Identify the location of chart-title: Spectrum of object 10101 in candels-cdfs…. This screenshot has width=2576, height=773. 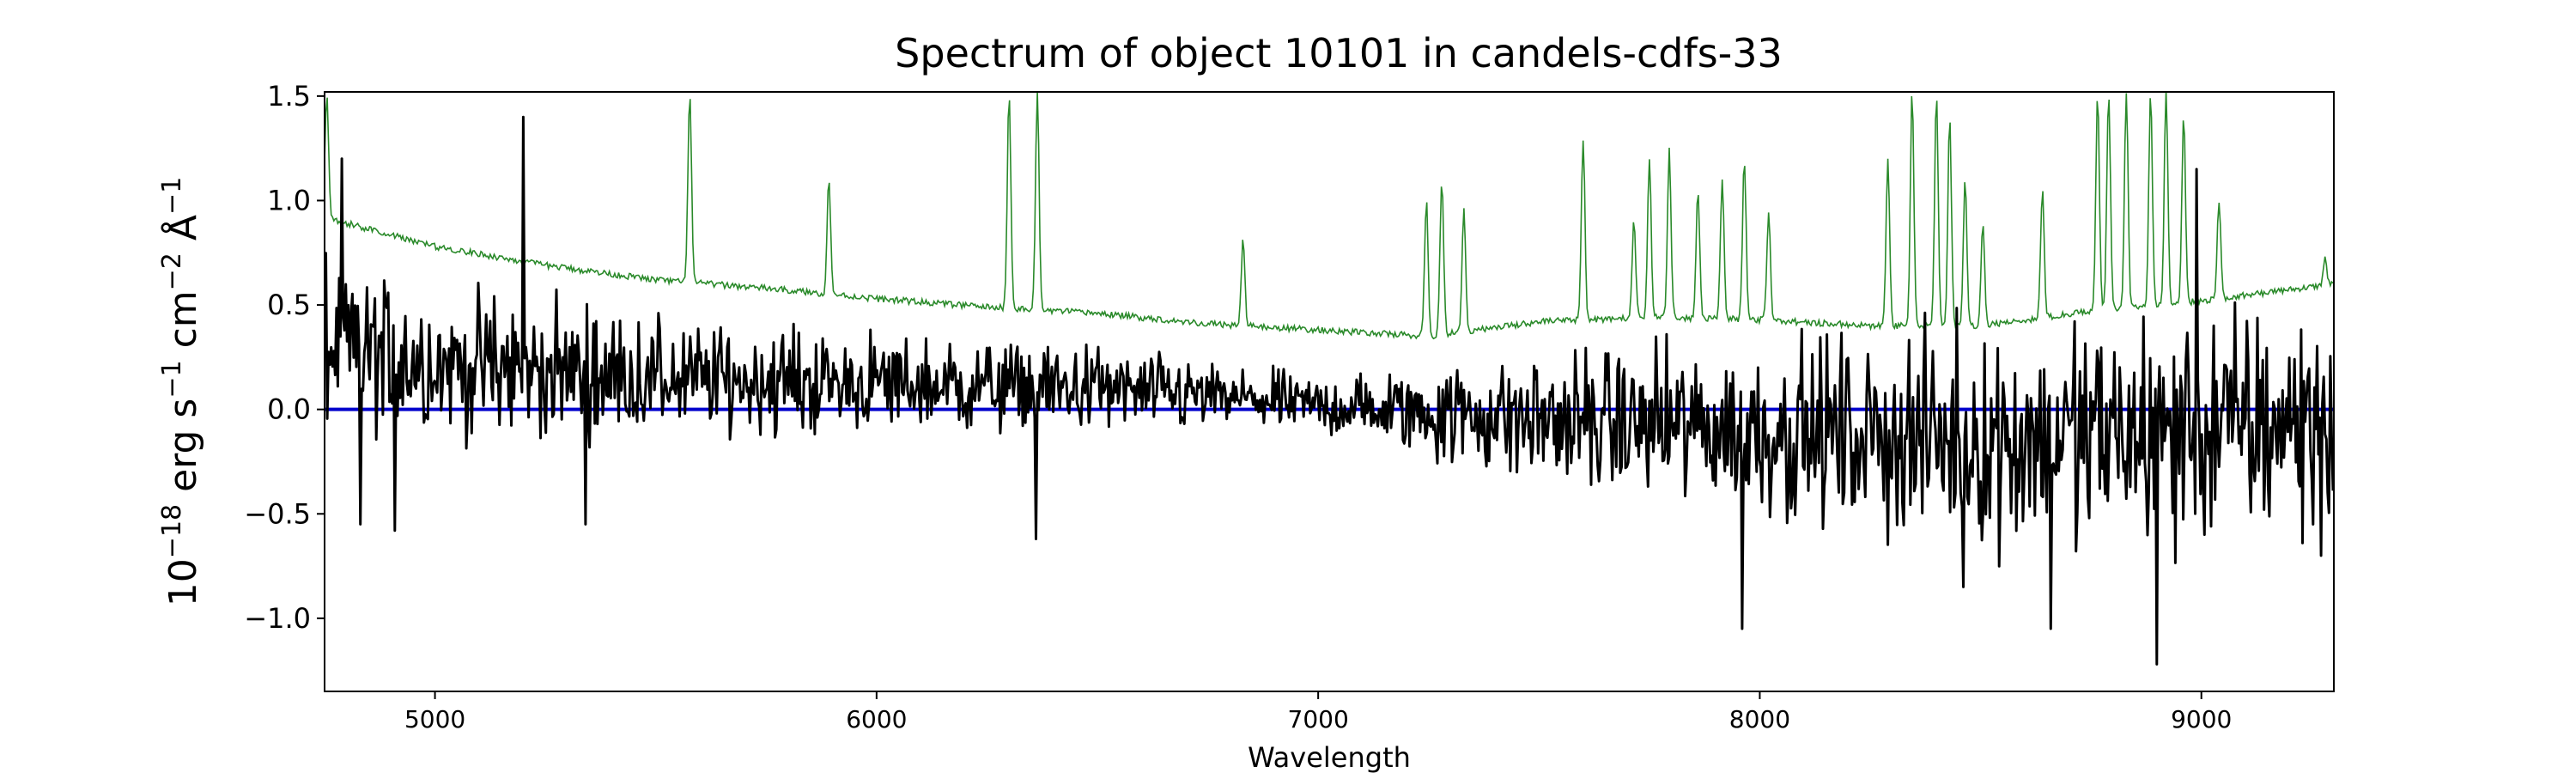
(1339, 53).